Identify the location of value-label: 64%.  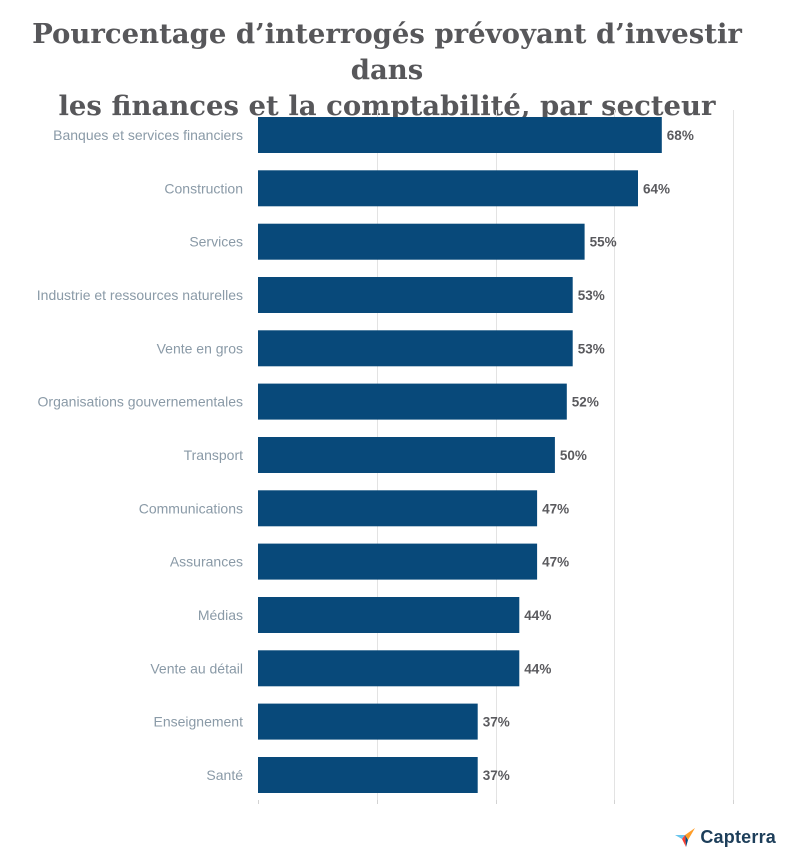
(656, 188).